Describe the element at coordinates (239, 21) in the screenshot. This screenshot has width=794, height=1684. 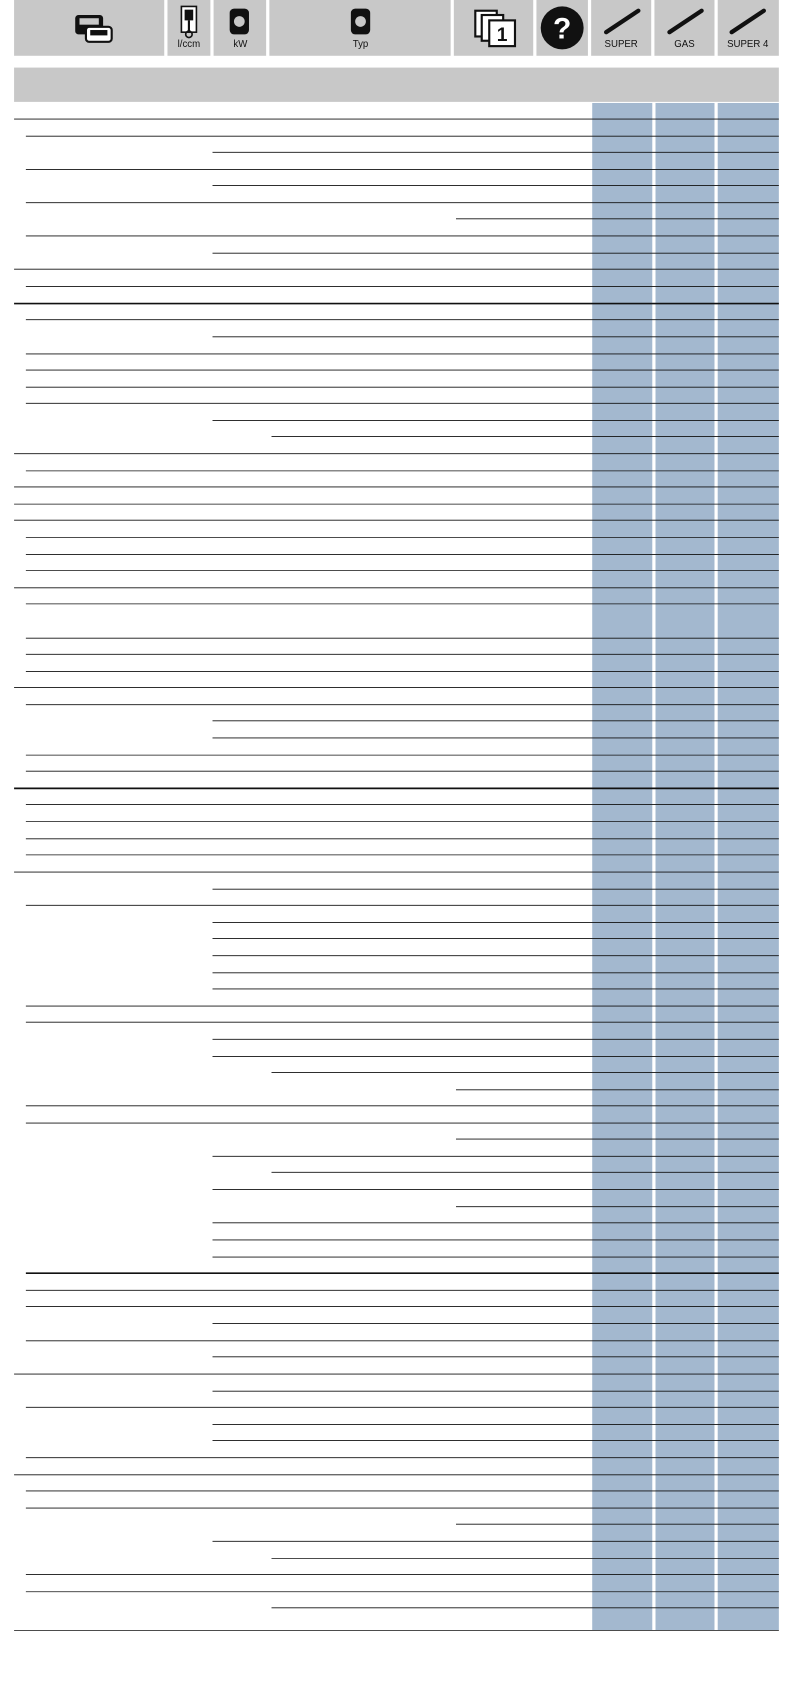
I see `engine-icon` at that location.